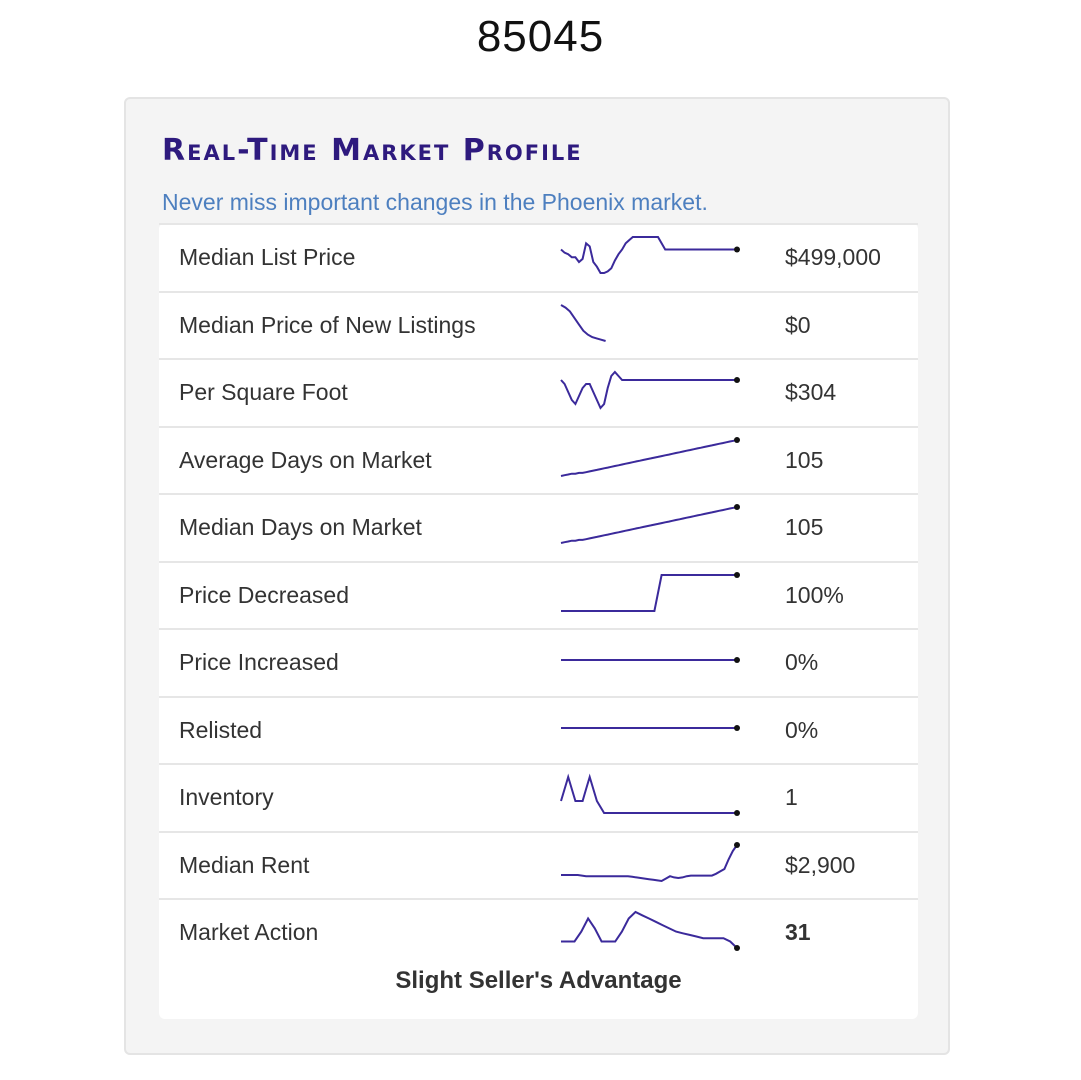 The height and width of the screenshot is (1080, 1081). I want to click on metric-value: $304, so click(811, 392).